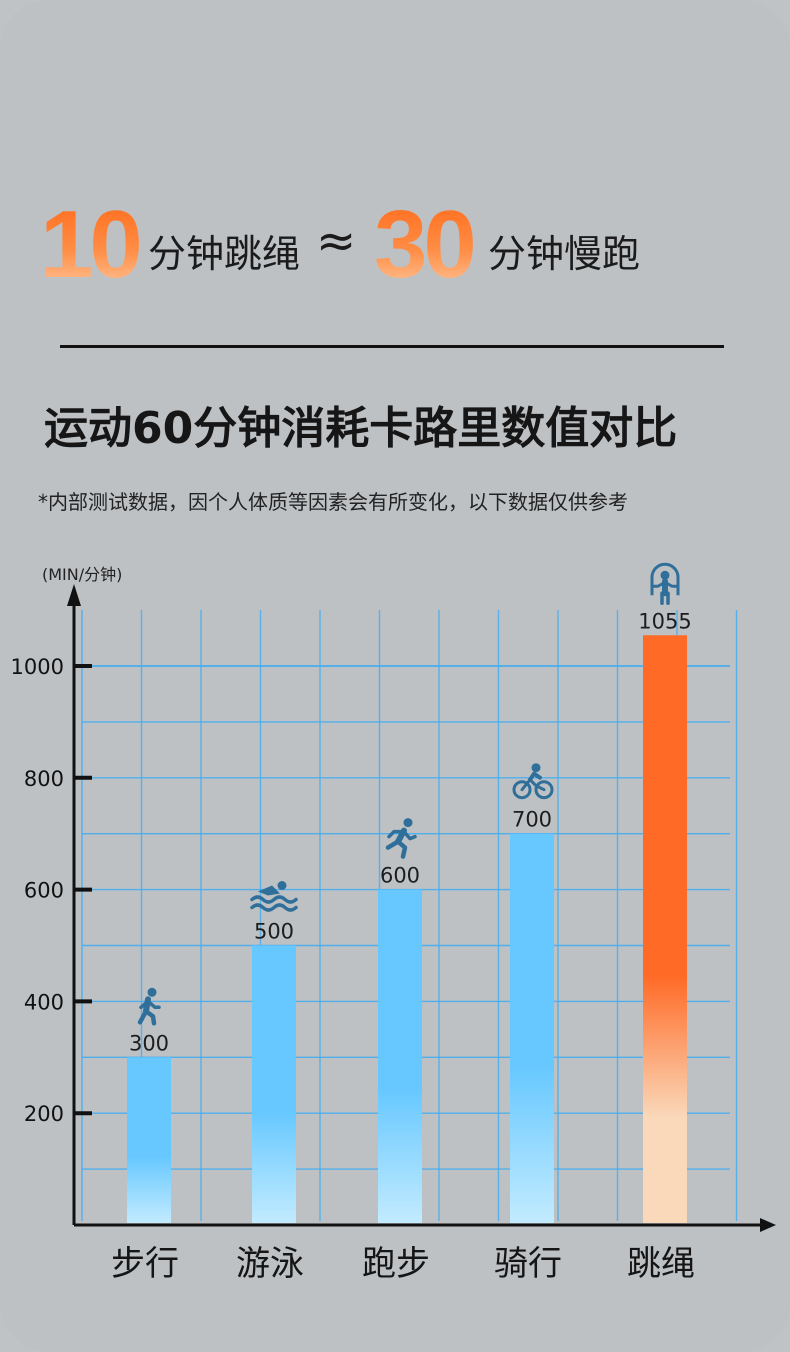 This screenshot has height=1352, width=790. I want to click on bar-value-label: 1055, so click(664, 621).